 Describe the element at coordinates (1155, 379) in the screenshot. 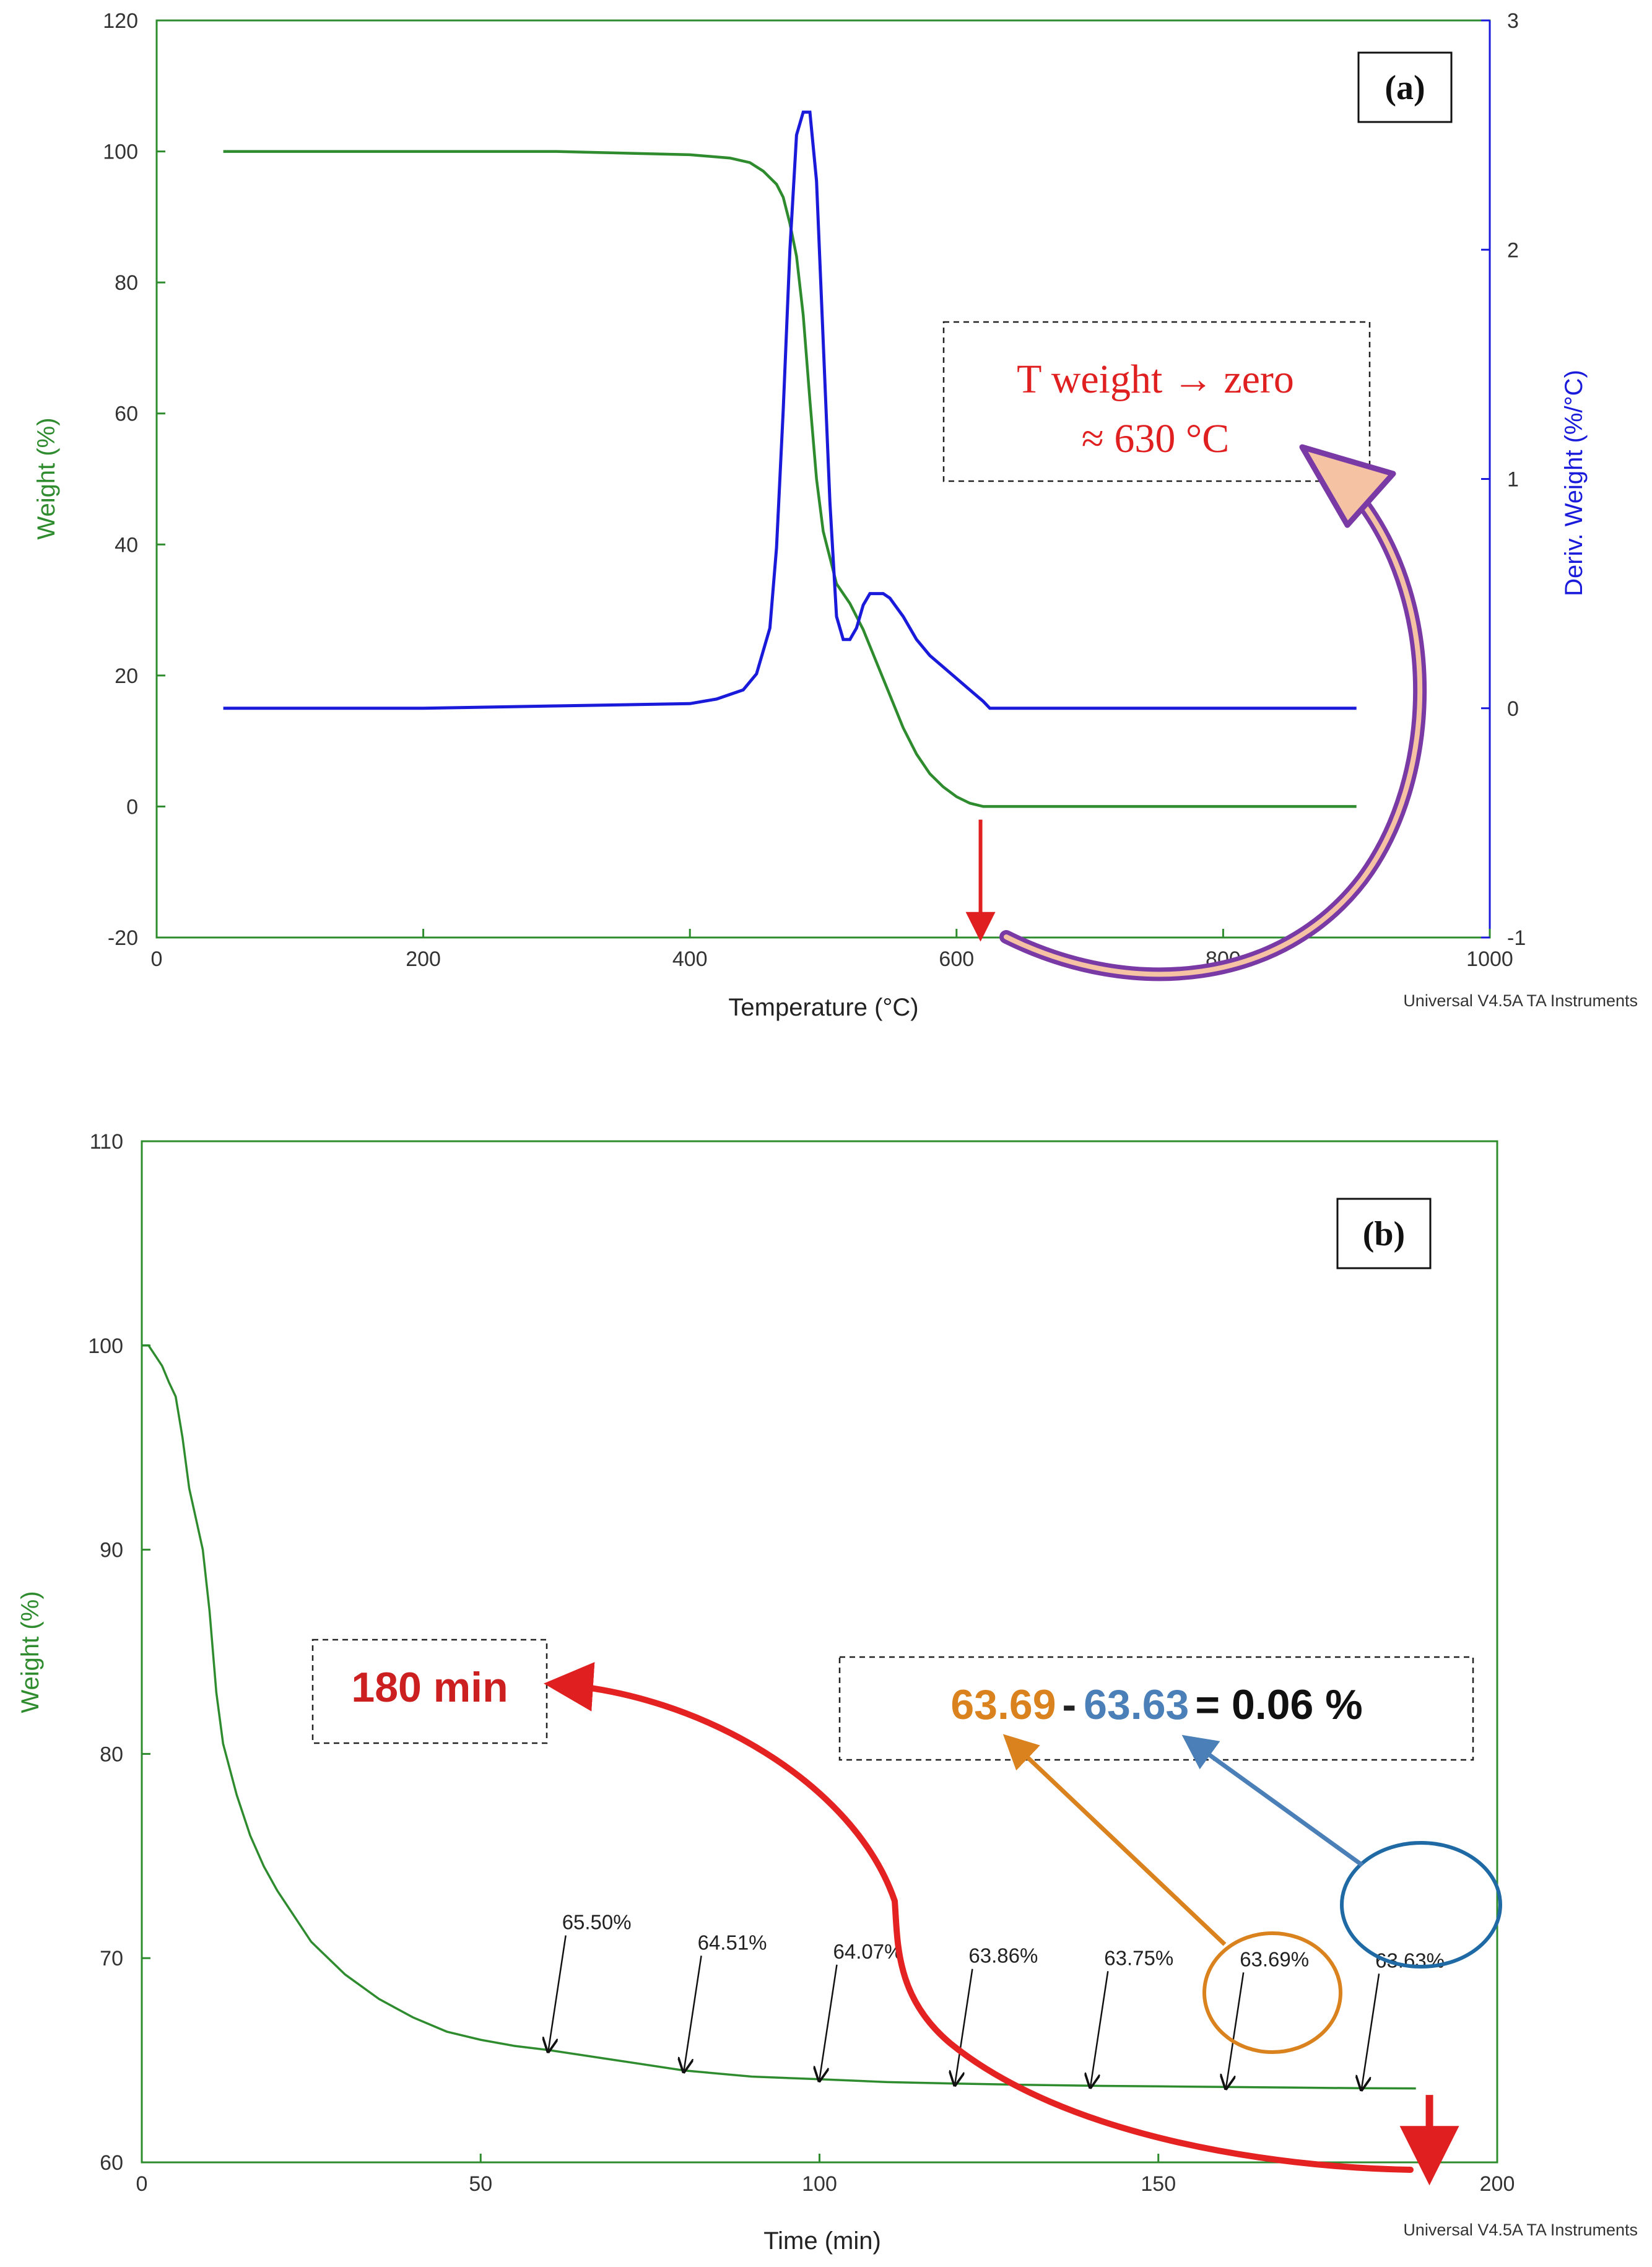

I see `panel-a-annotation-line1: T weight → zero` at that location.